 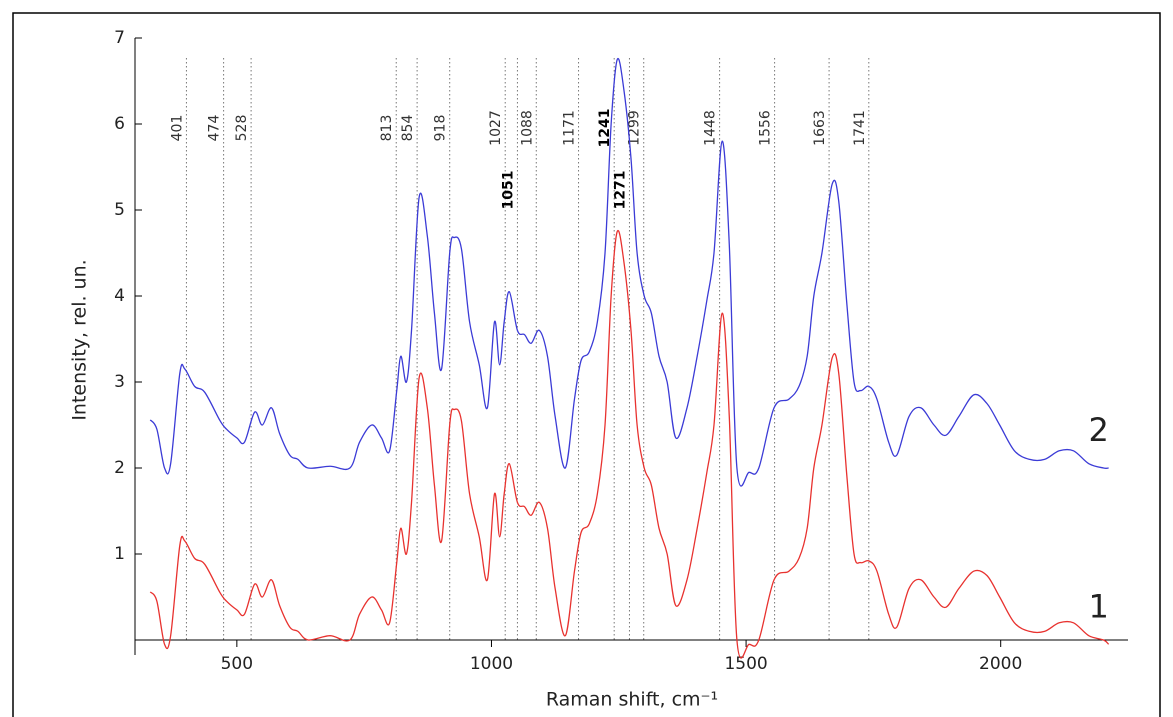 I want to click on peak-label: 1051, so click(x=508, y=190).